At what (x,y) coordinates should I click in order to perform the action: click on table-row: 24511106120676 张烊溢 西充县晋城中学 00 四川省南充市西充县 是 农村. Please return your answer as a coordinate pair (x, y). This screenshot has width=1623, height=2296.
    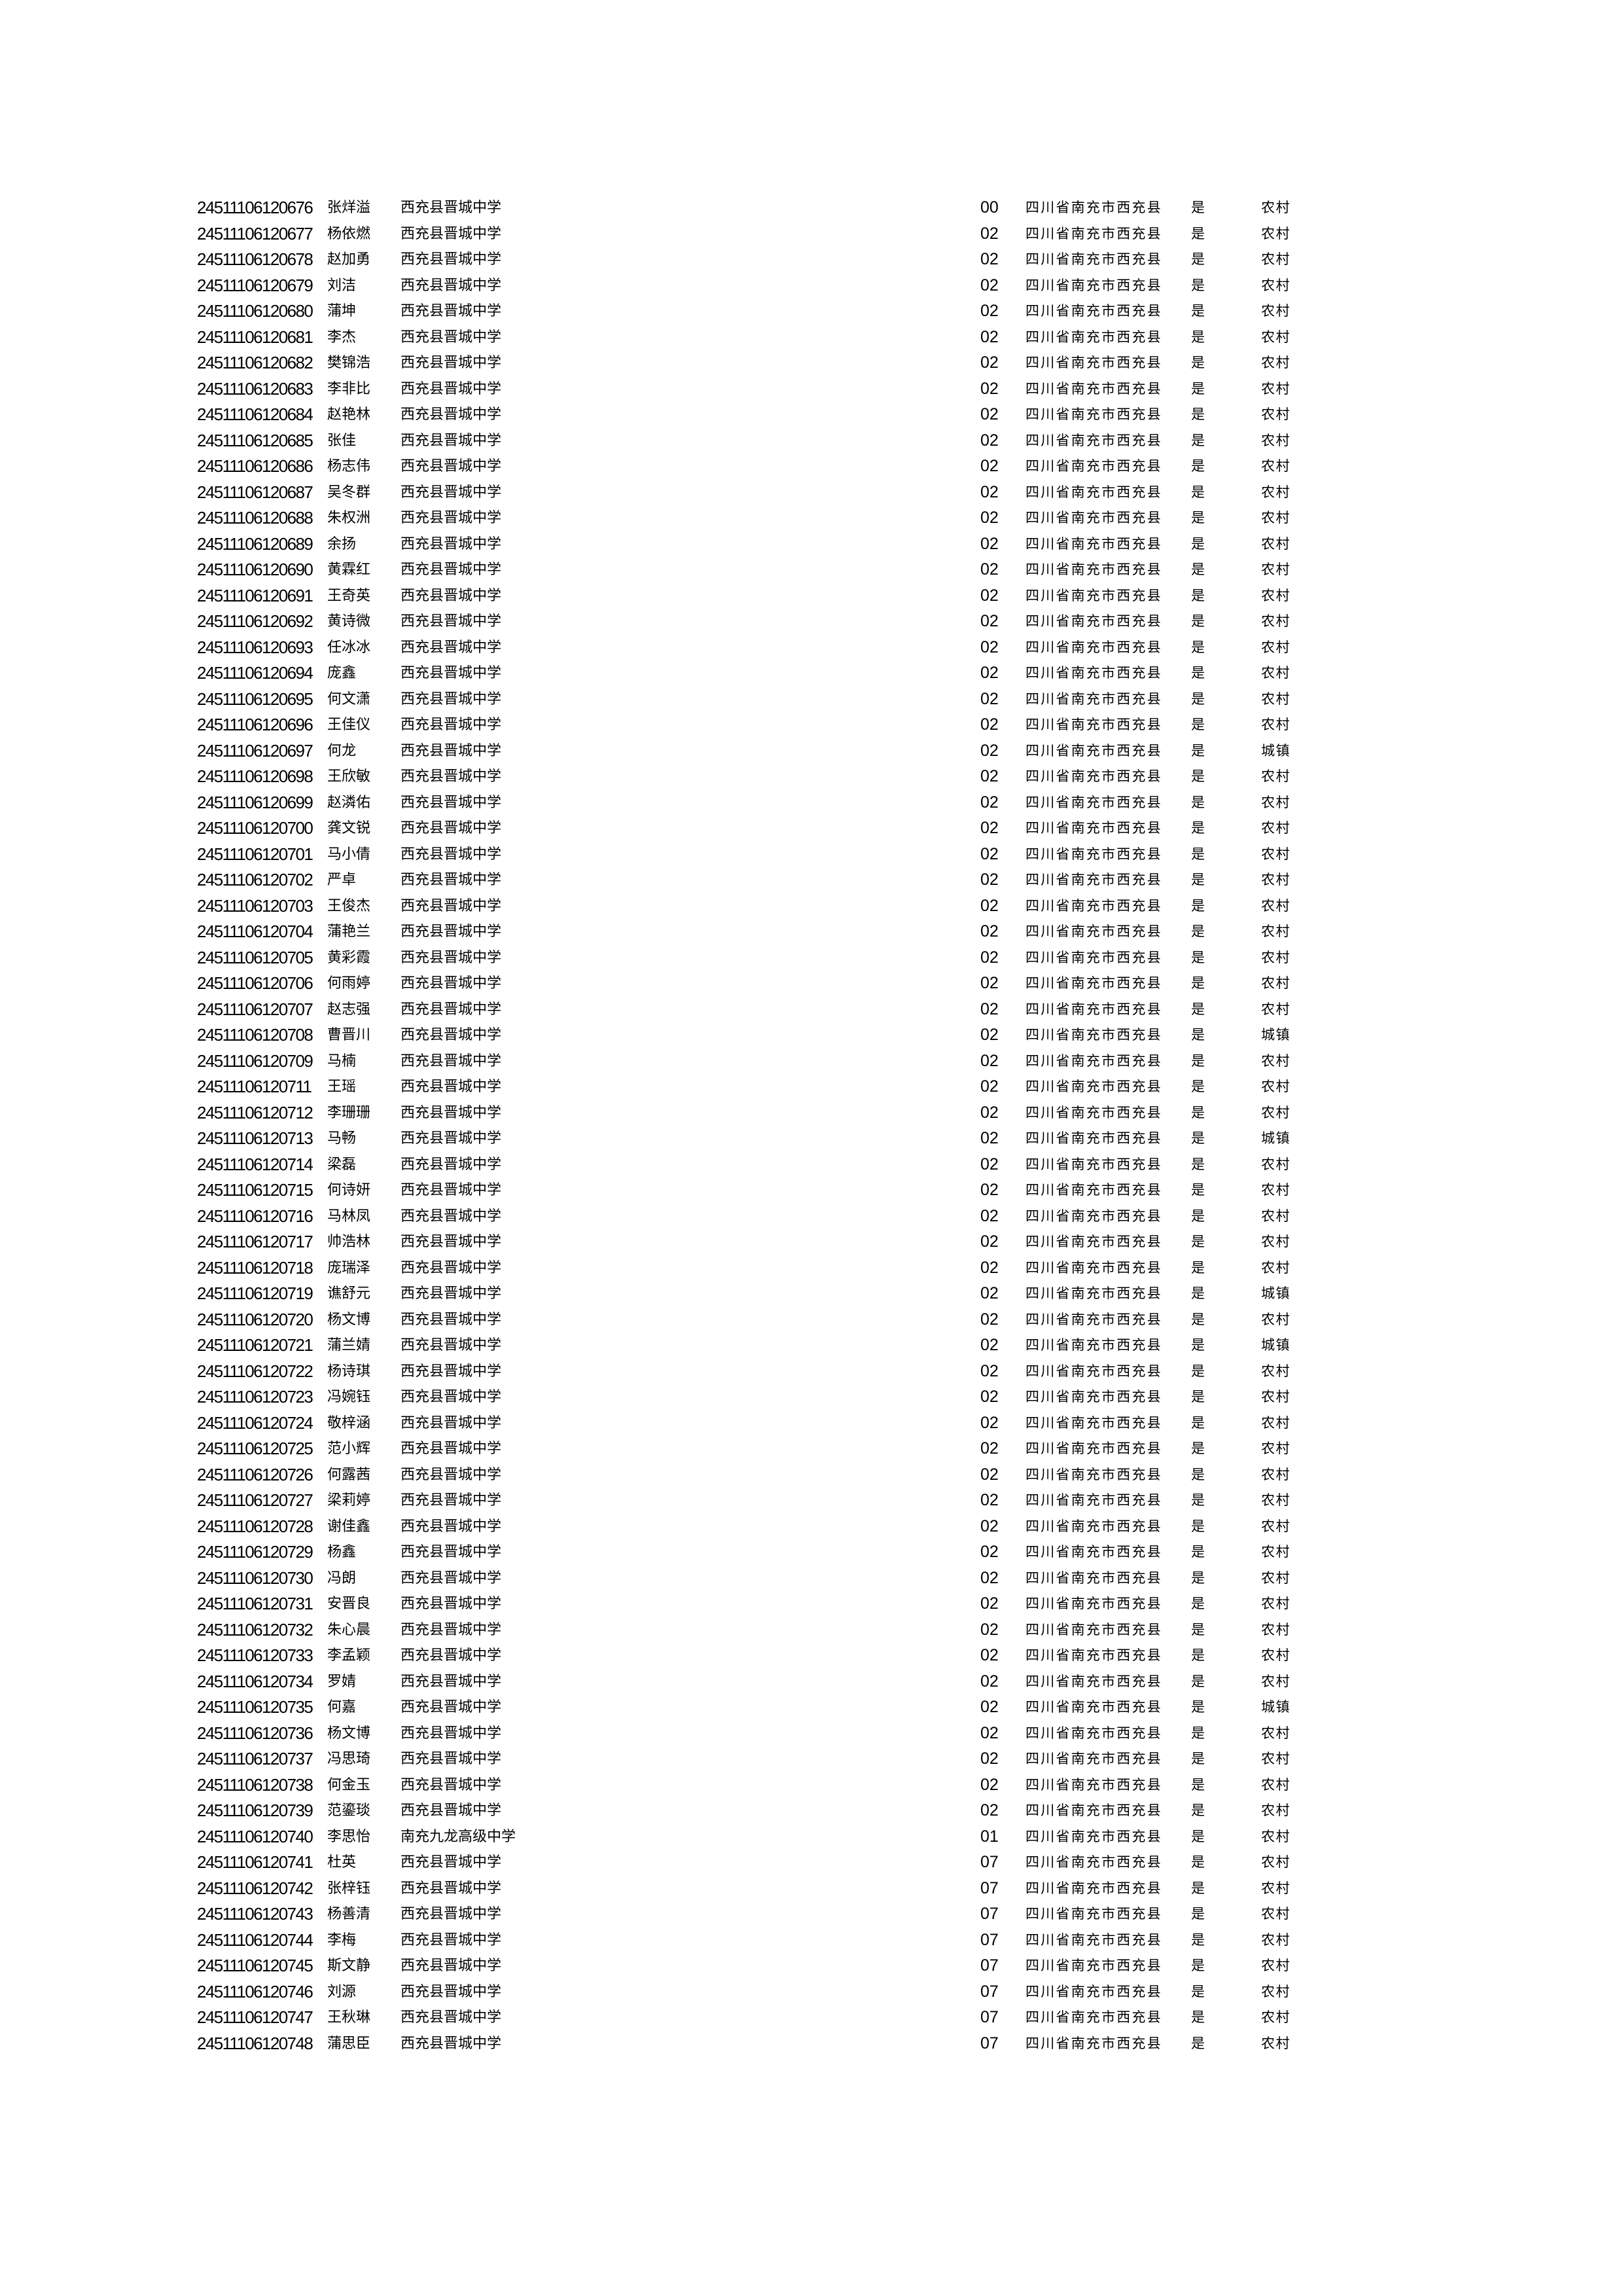
    Looking at the image, I should click on (811, 208).